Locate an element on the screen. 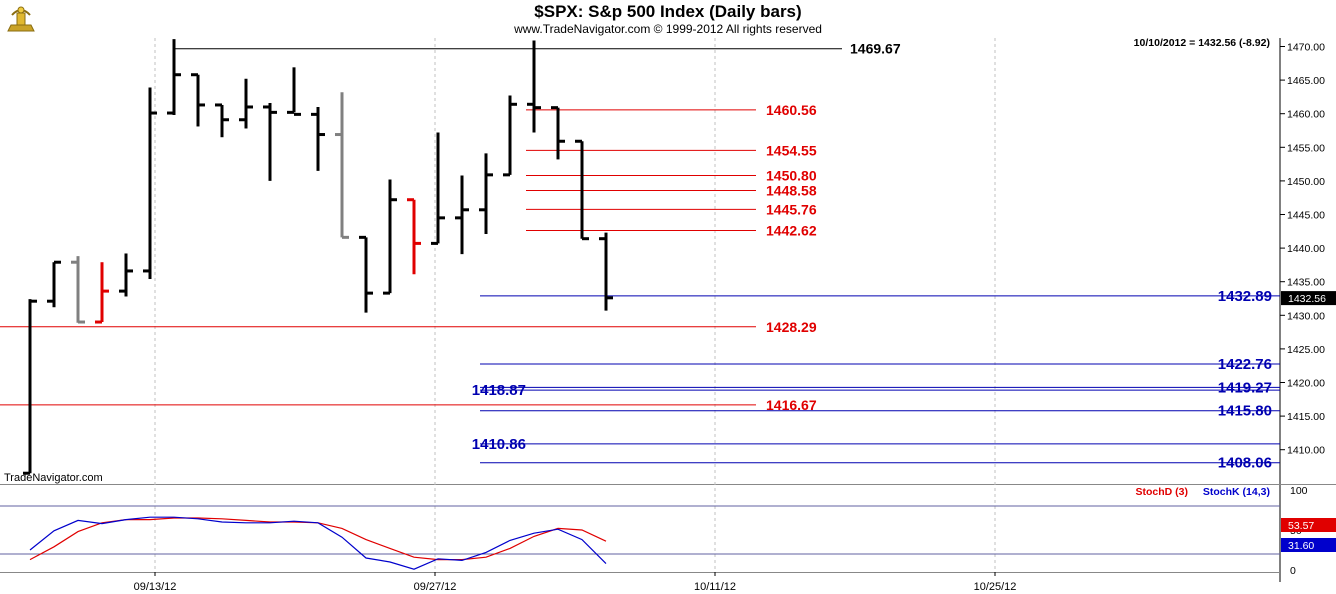 This screenshot has height=594, width=1336. price-tick-label: 1440.00 is located at coordinates (1306, 249).